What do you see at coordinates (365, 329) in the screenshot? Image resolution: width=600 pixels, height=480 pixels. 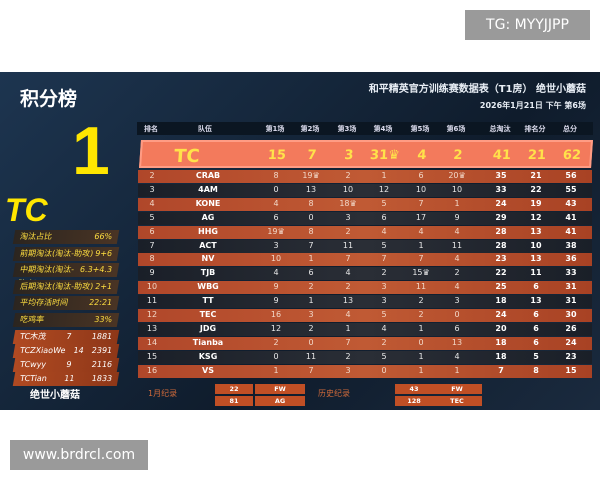 I see `table-row: 13 JDG 12 2 1 4 1 6 20 6 26` at bounding box center [365, 329].